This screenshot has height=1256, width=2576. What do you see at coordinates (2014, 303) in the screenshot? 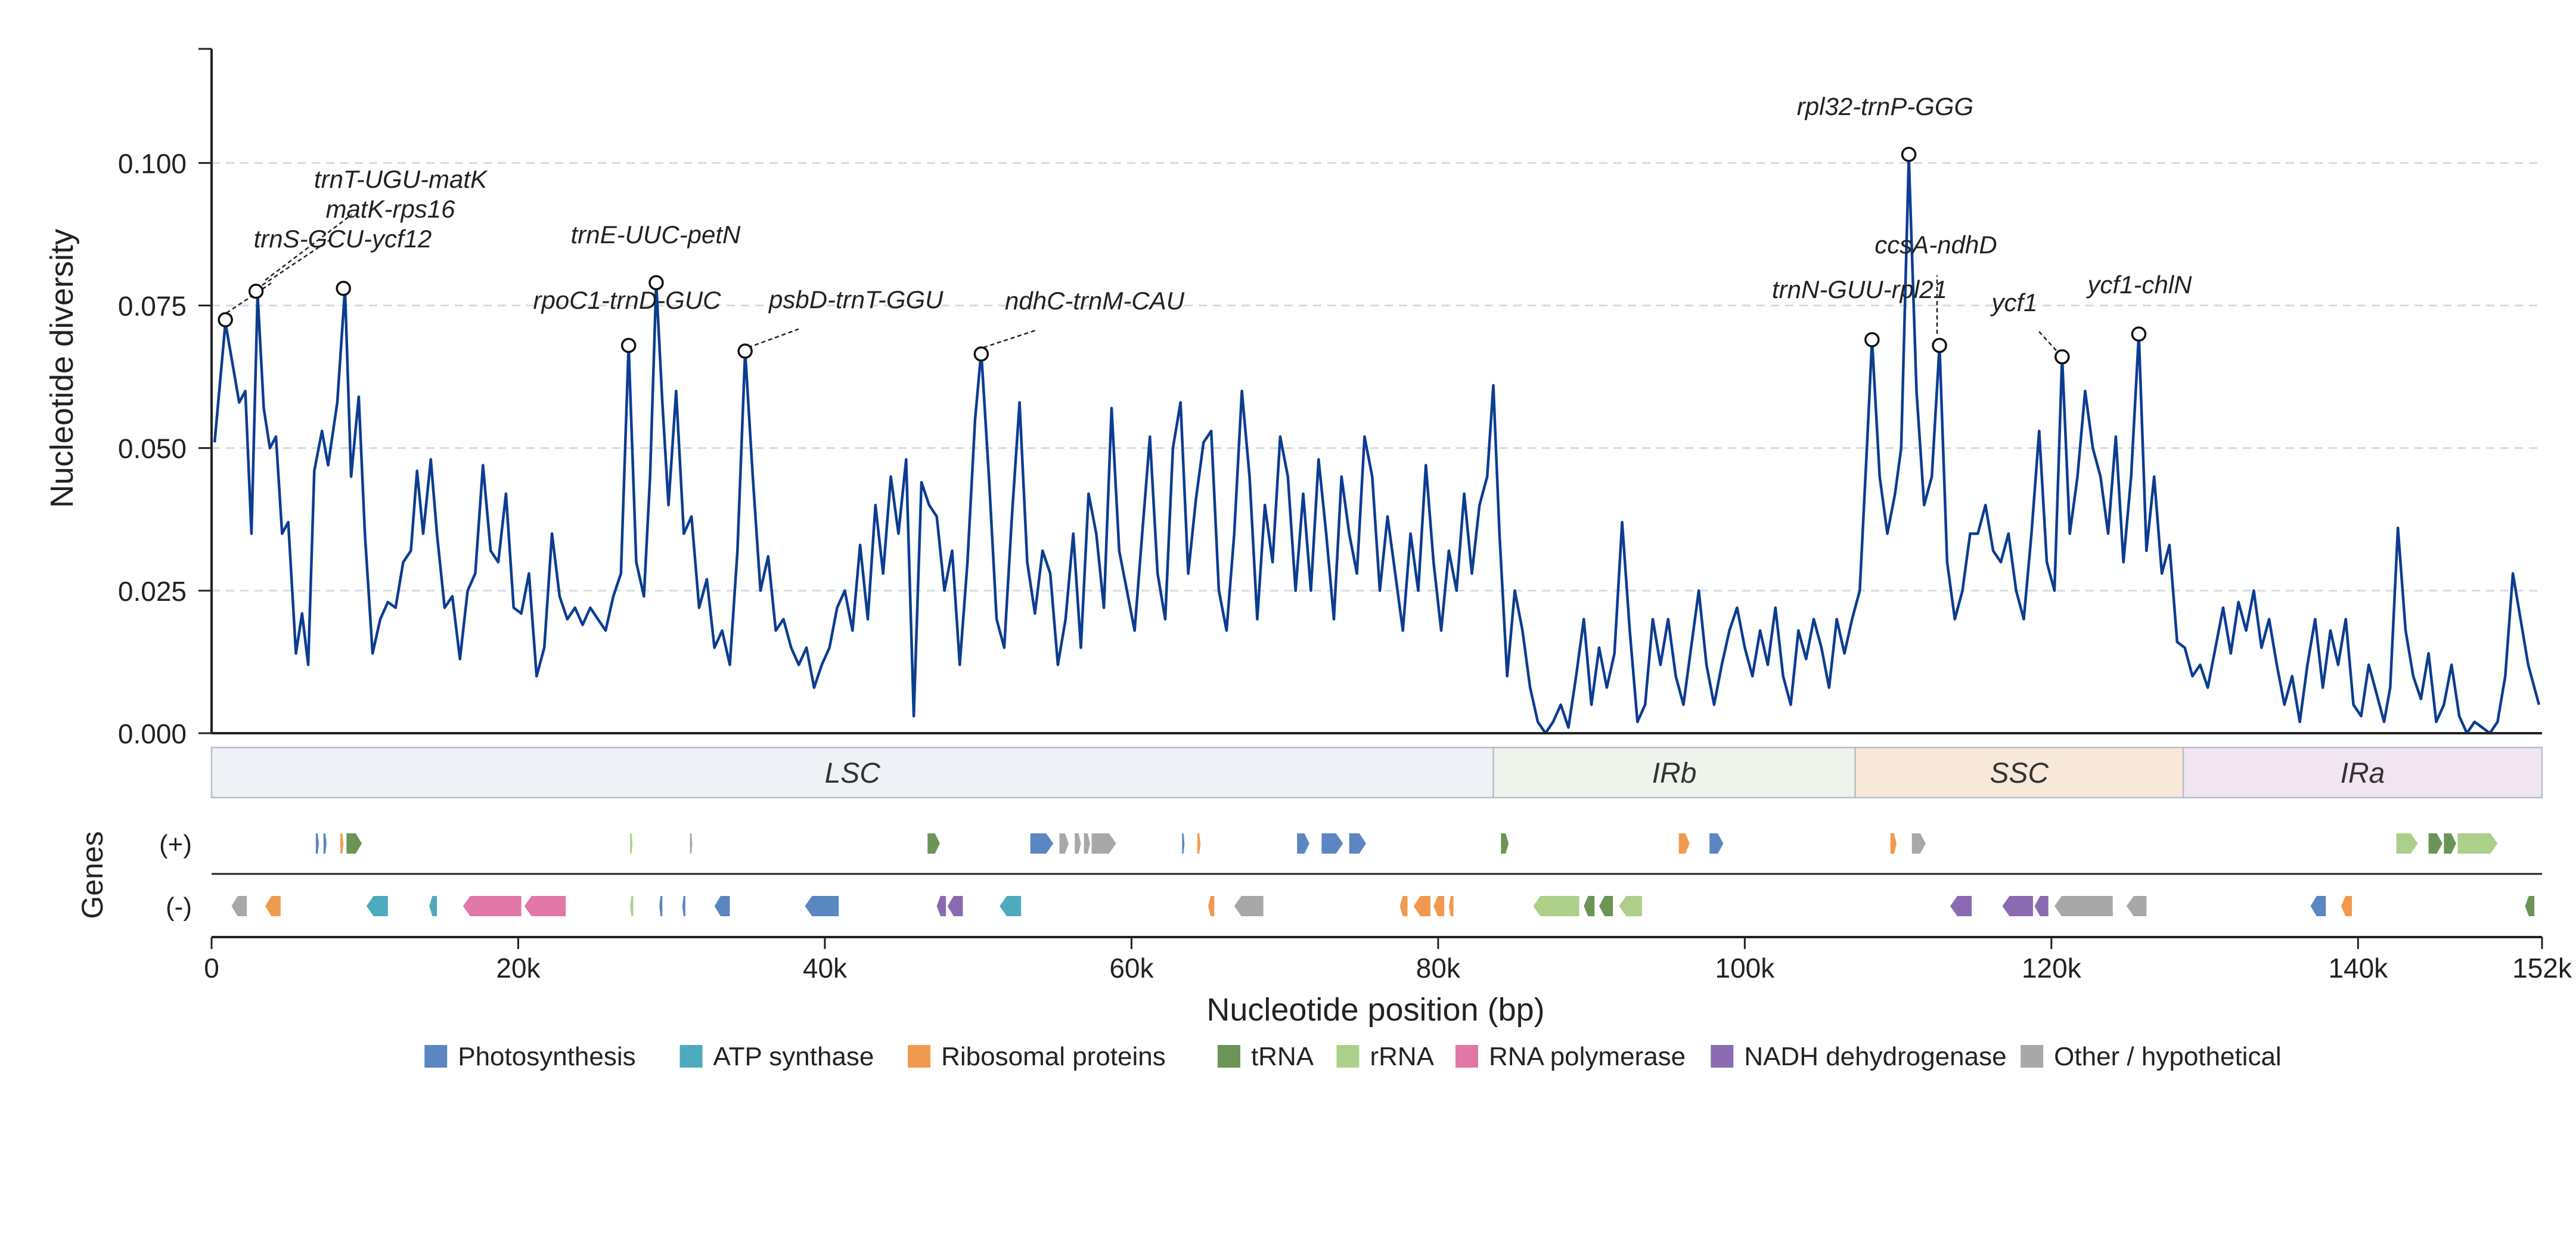
I see `peak-label-10: ycf1` at bounding box center [2014, 303].